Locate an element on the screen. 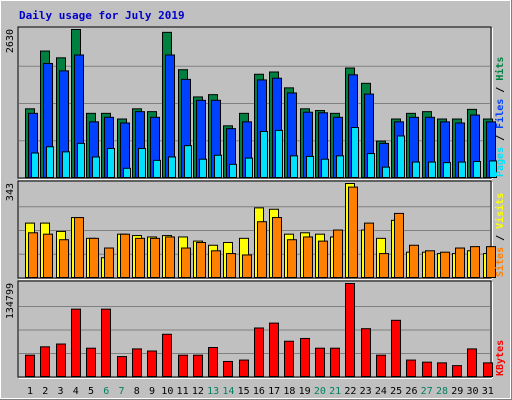  y-axis-max-label: 343 is located at coordinates (10, 192).